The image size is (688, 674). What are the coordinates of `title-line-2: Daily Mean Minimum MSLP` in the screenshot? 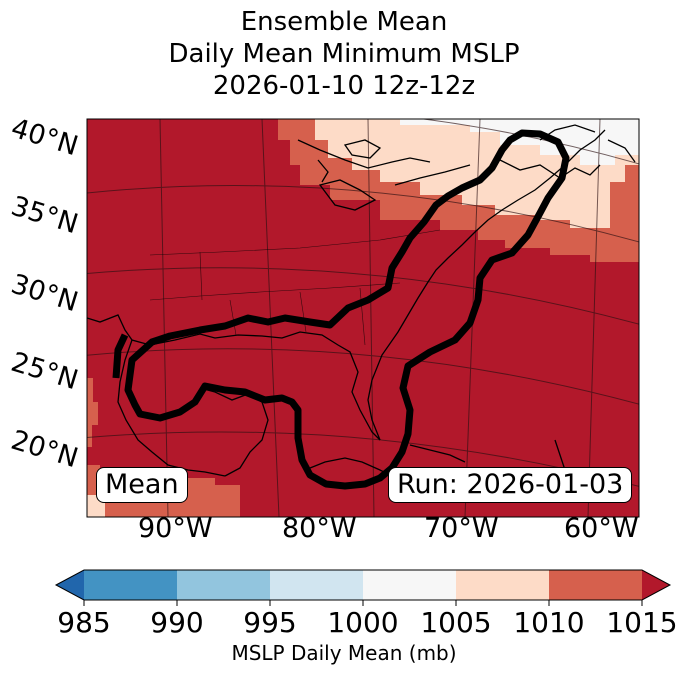 It's located at (344, 54).